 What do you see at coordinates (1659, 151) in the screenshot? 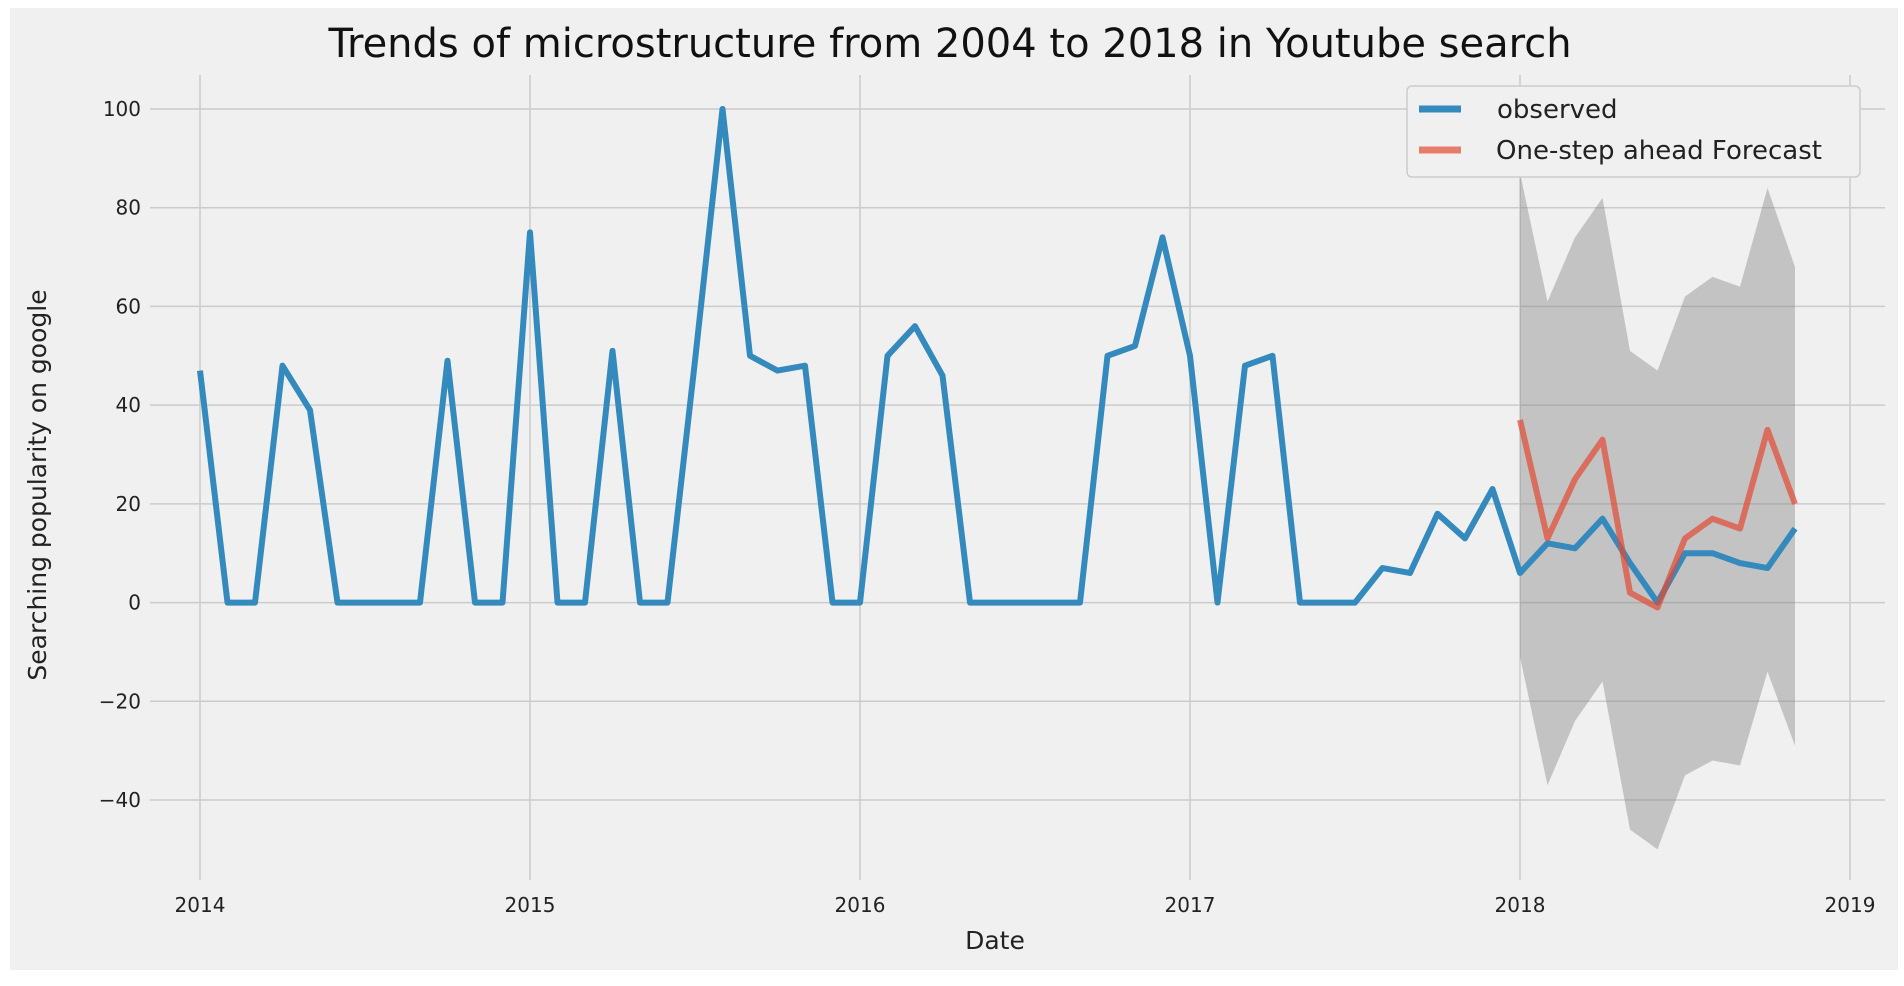
I see `legend-label-forecast: One-step ahead Forecast` at bounding box center [1659, 151].